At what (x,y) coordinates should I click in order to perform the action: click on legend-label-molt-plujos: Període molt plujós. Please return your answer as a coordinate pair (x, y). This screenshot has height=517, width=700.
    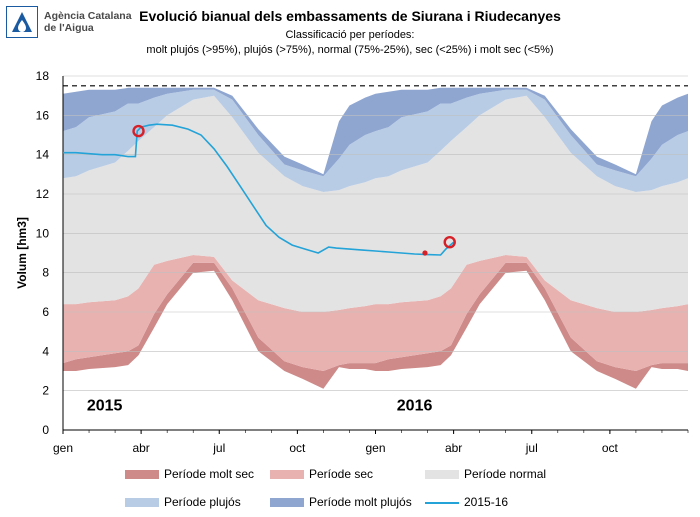
    Looking at the image, I should click on (360, 502).